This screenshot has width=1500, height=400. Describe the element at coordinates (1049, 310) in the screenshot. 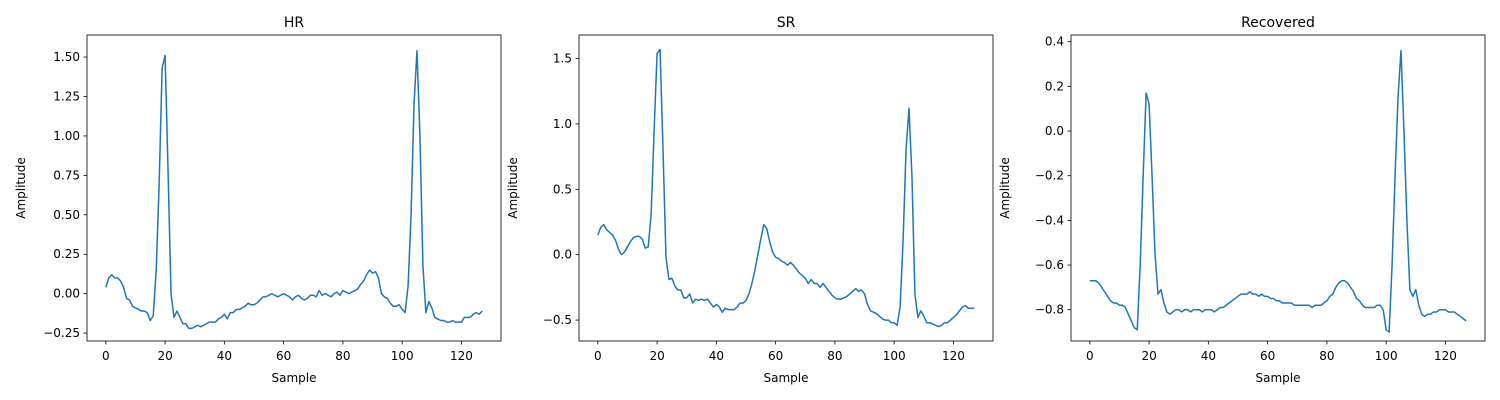

I see `y-tick-label: −0.8` at that location.